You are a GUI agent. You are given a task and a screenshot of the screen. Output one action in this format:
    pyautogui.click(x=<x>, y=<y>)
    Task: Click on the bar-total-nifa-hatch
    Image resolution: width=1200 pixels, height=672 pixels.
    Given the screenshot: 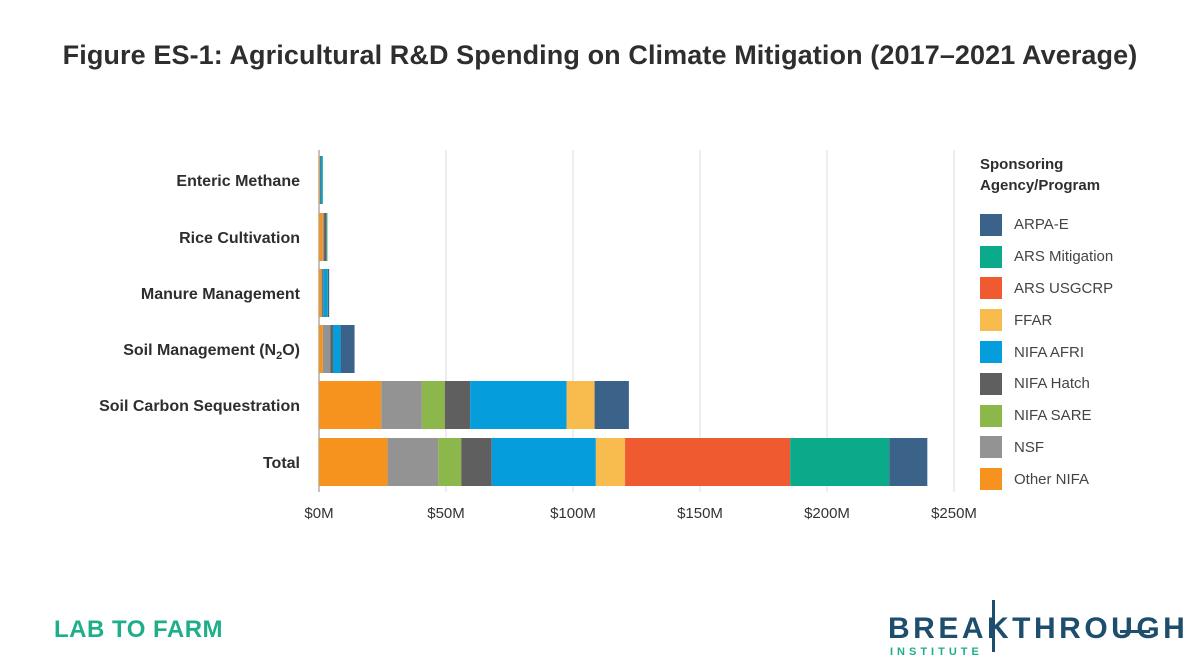 What is the action you would take?
    pyautogui.click(x=476, y=462)
    